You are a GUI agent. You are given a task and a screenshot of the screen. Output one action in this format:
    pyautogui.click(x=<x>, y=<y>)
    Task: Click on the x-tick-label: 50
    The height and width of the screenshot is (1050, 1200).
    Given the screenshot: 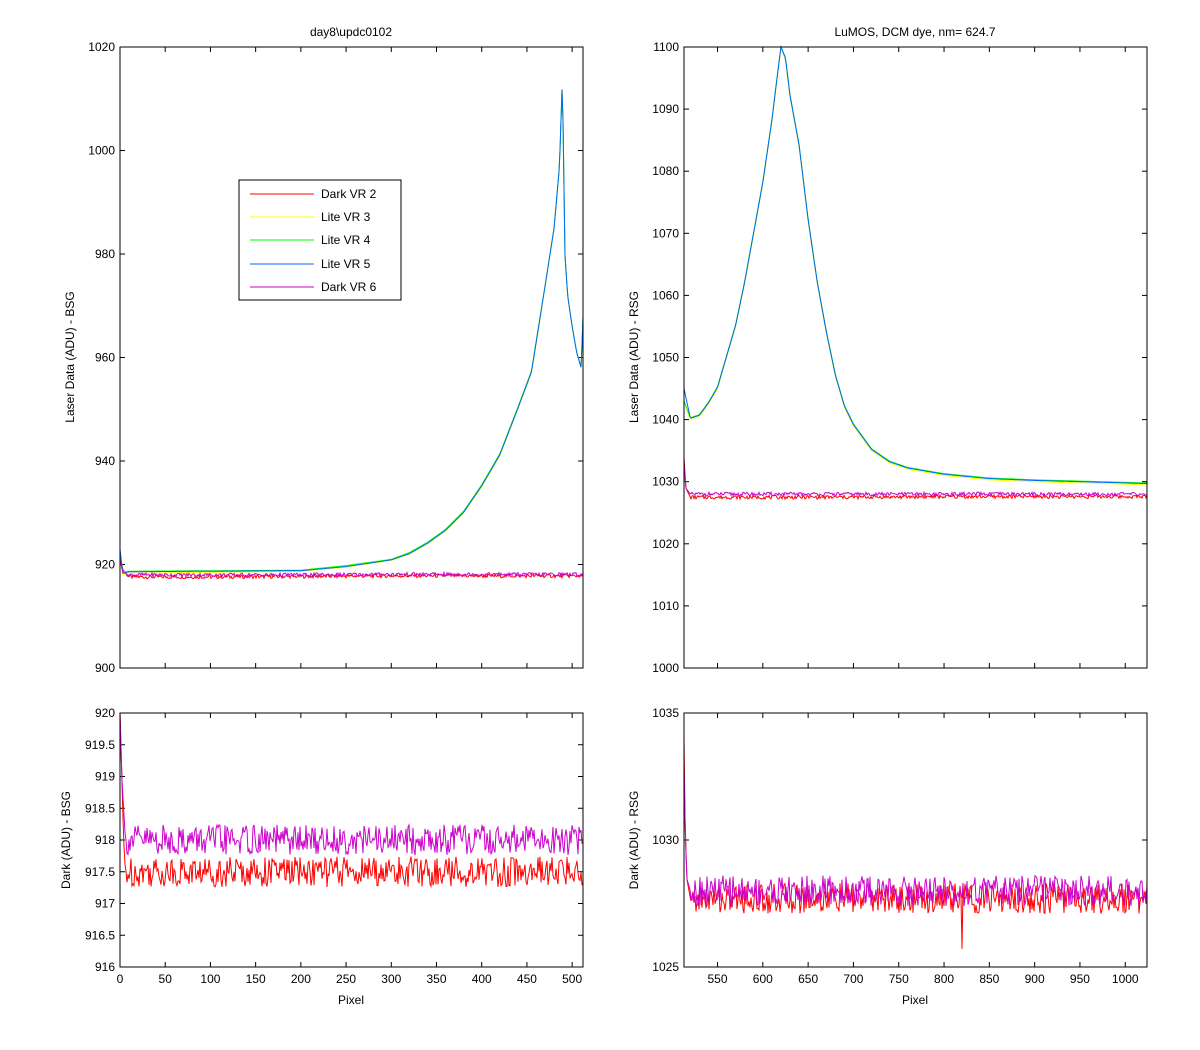 What is the action you would take?
    pyautogui.click(x=166, y=979)
    